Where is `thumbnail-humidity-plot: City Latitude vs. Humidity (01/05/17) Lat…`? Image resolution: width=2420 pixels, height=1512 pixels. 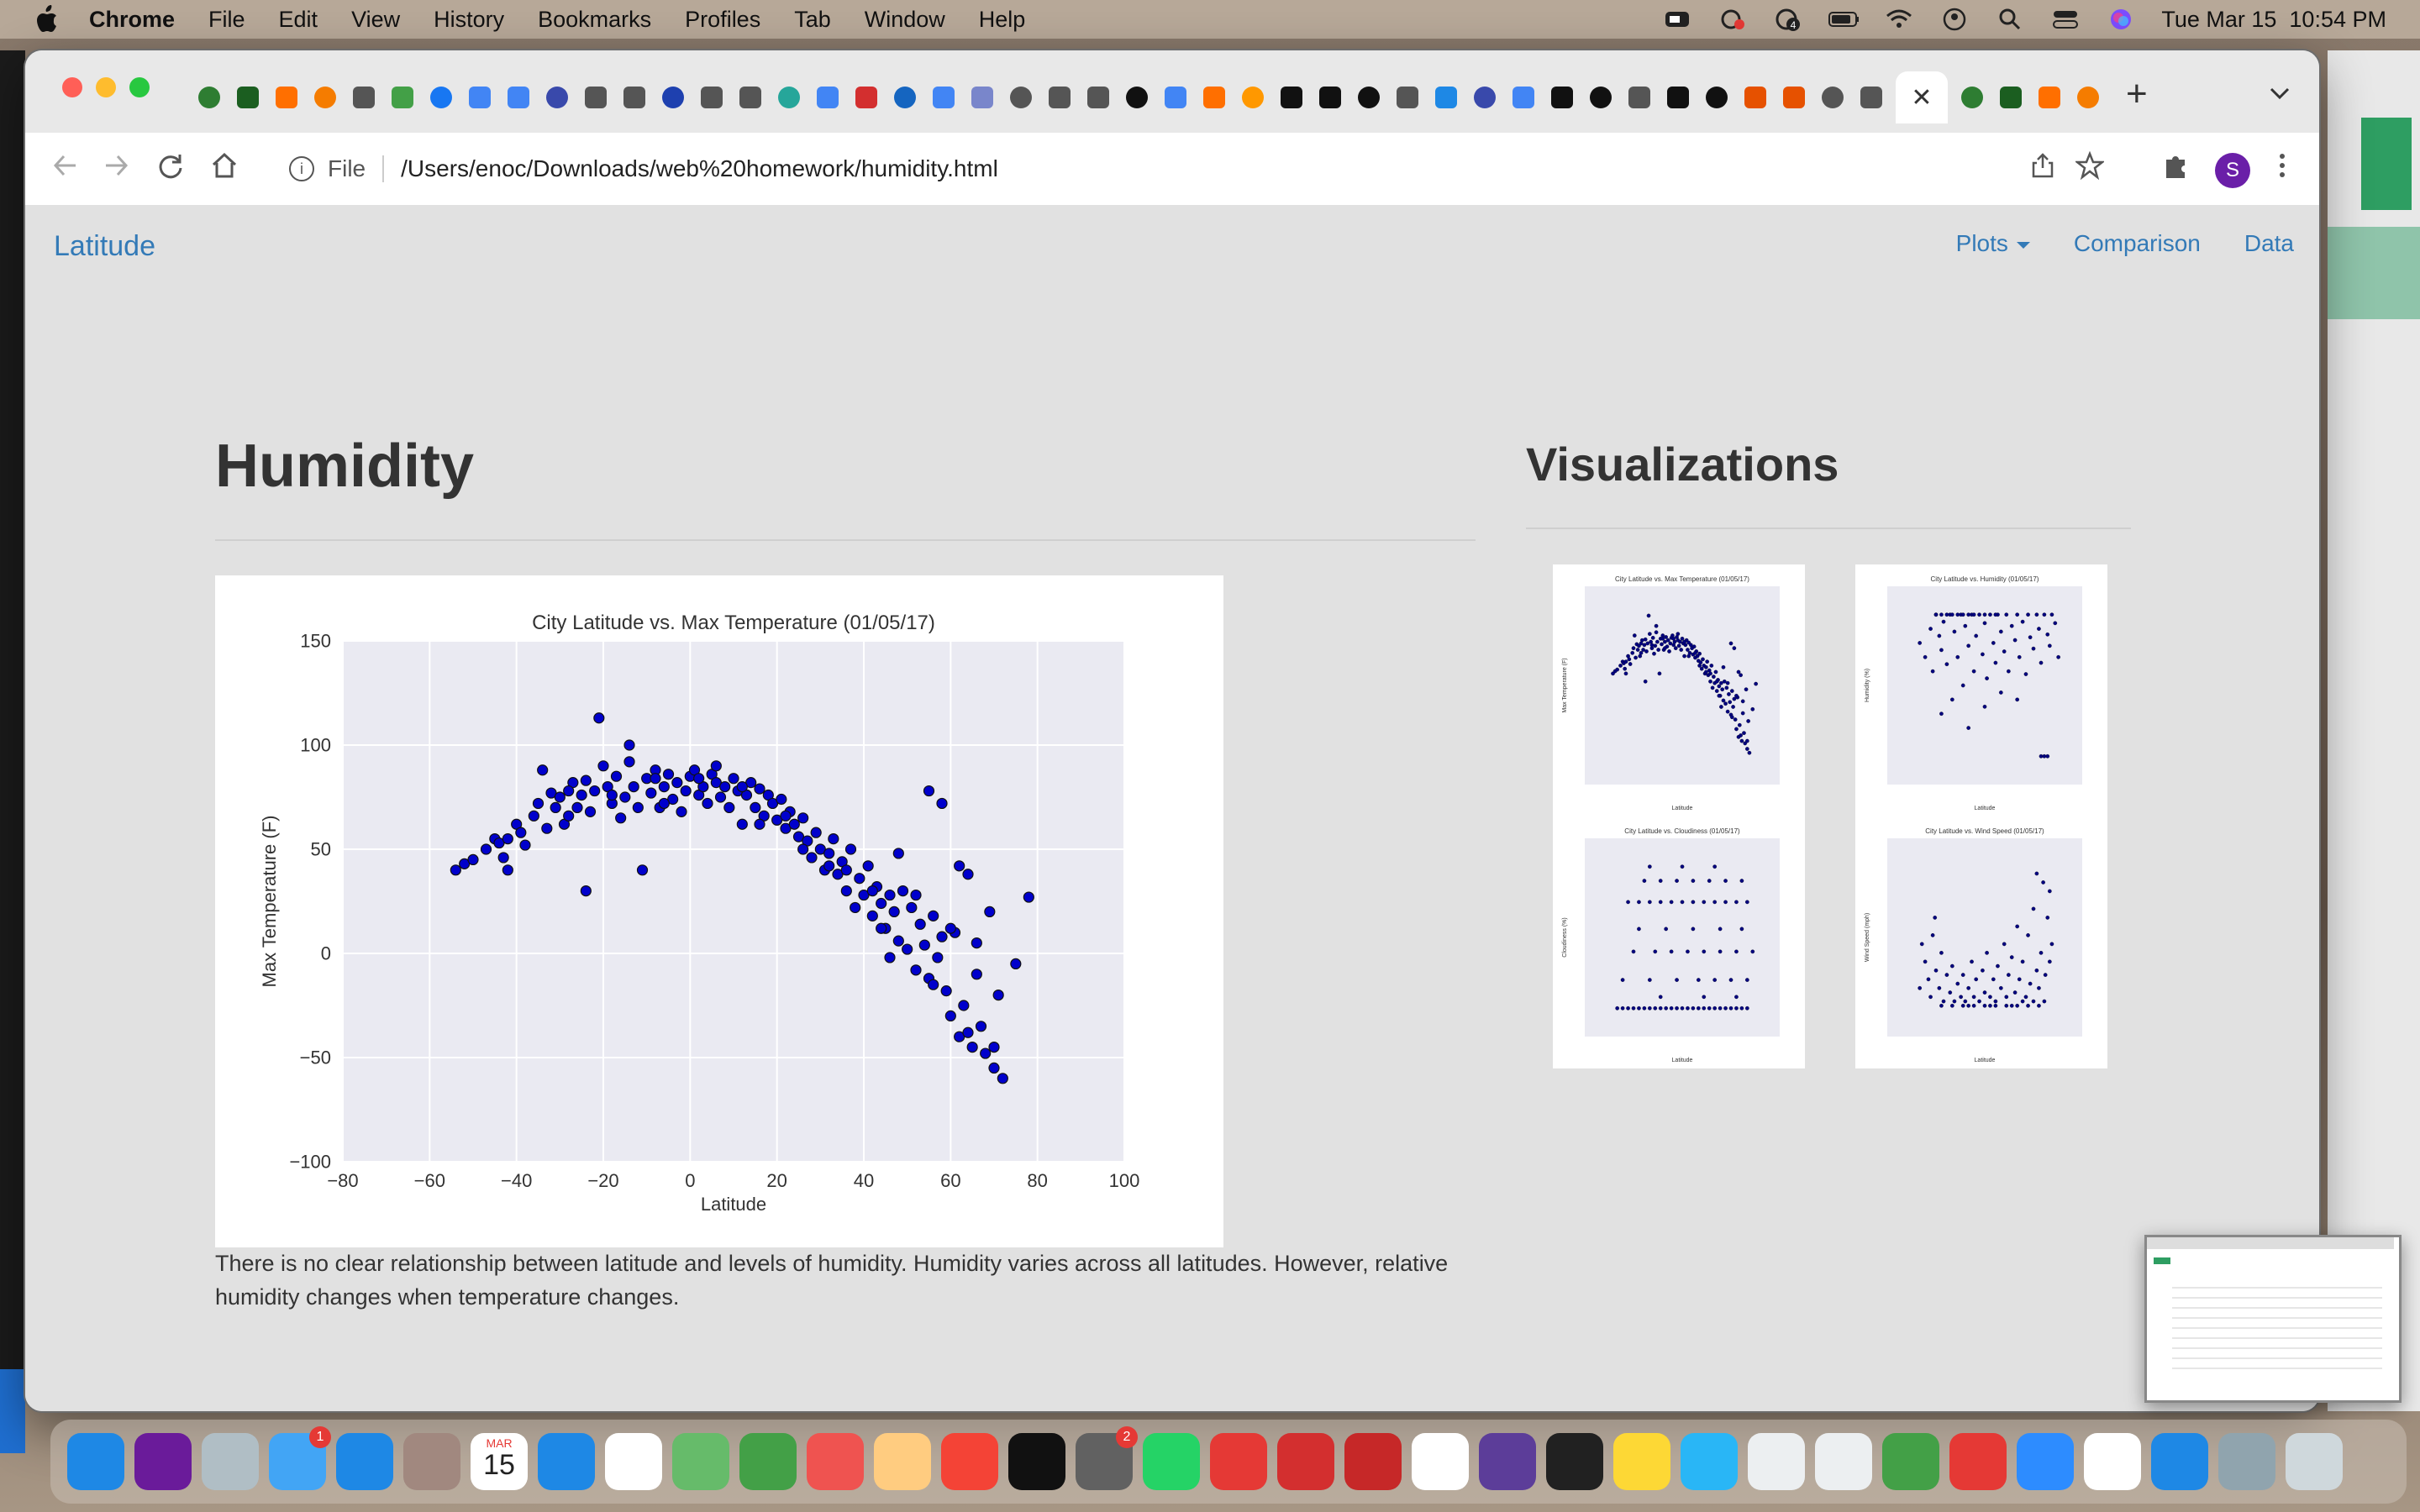
thumbnail-humidity-plot: City Latitude vs. Humidity (01/05/17) Lat… is located at coordinates (1981, 690).